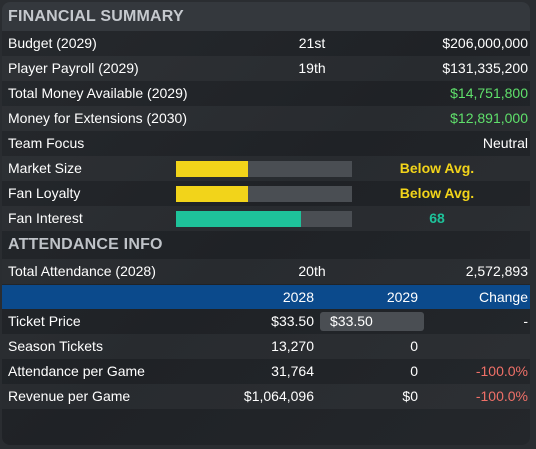 The width and height of the screenshot is (536, 449). I want to click on ticket-price-input: $33.50, so click(372, 321).